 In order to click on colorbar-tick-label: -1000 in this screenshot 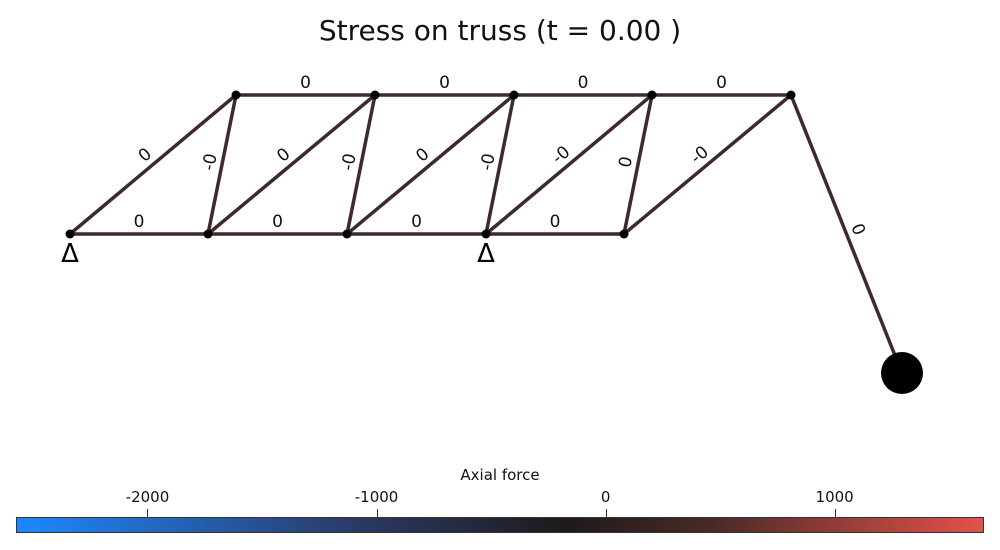, I will do `click(376, 497)`.